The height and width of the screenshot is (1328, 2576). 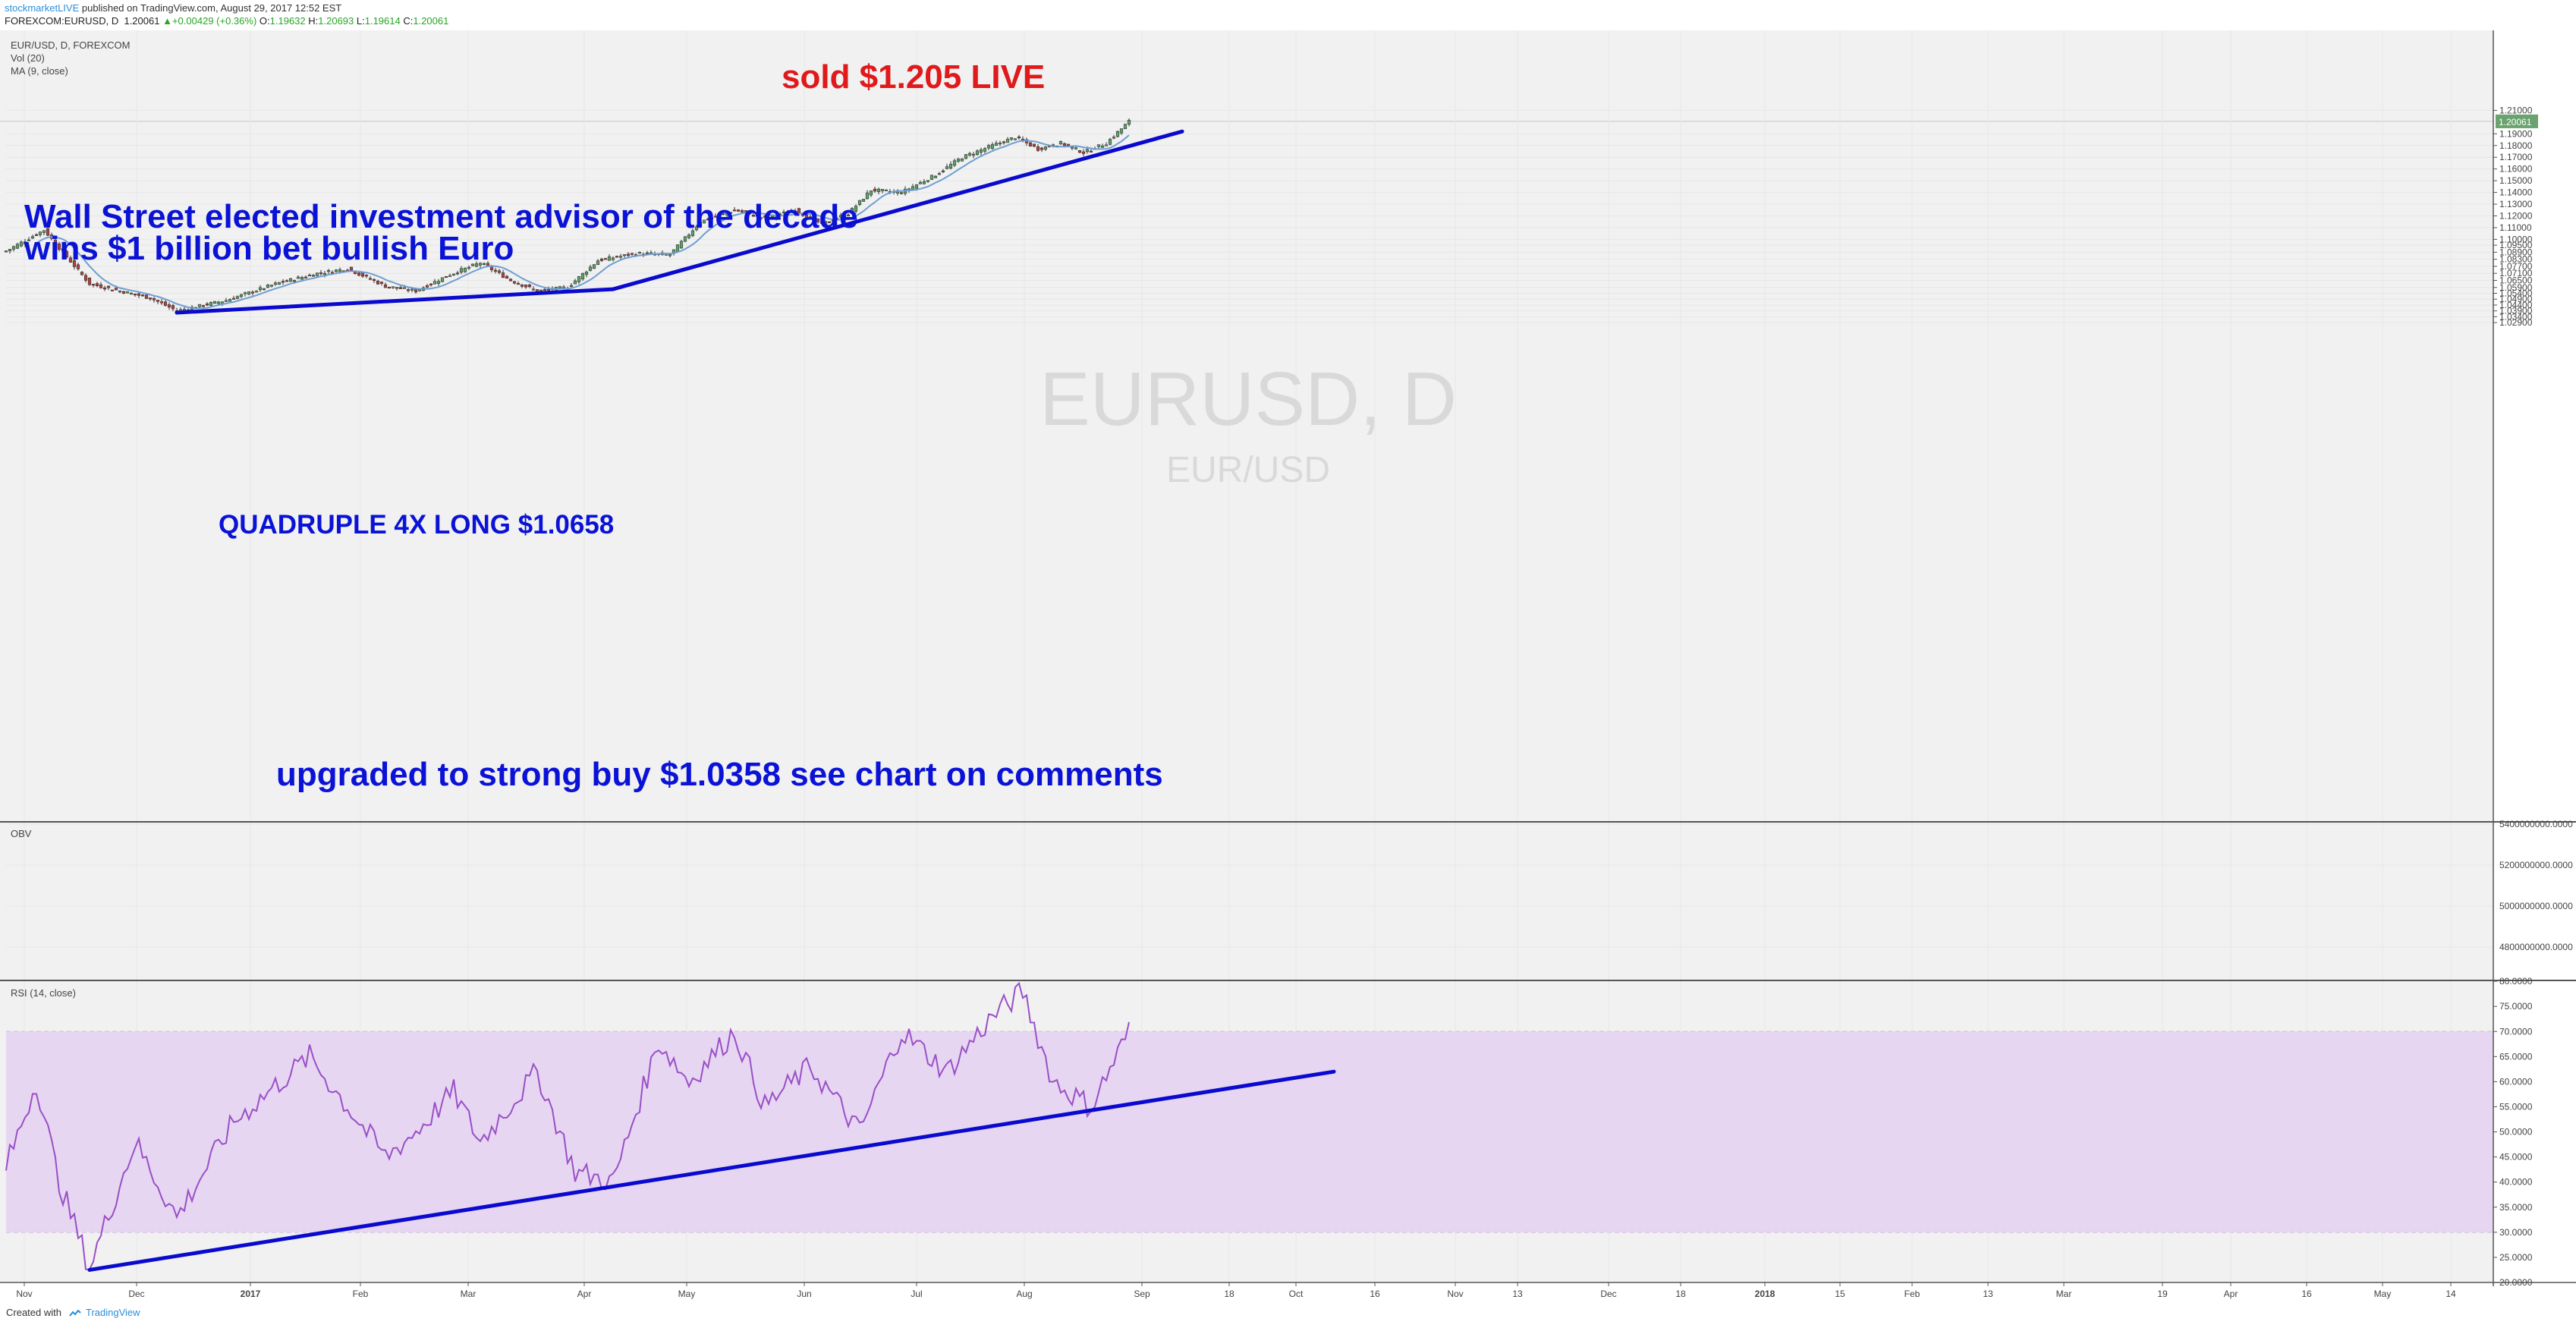 What do you see at coordinates (2516, 180) in the screenshot?
I see `price-tick-label: 1.15000` at bounding box center [2516, 180].